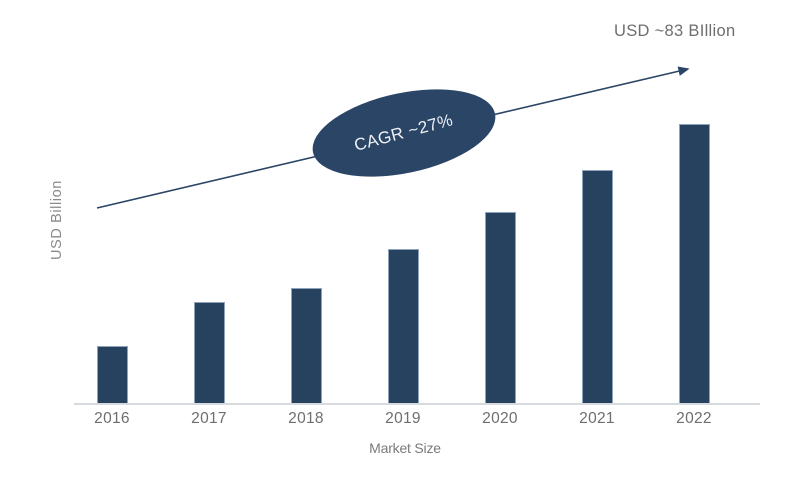  I want to click on x-tick-label-2017: 2017, so click(209, 418).